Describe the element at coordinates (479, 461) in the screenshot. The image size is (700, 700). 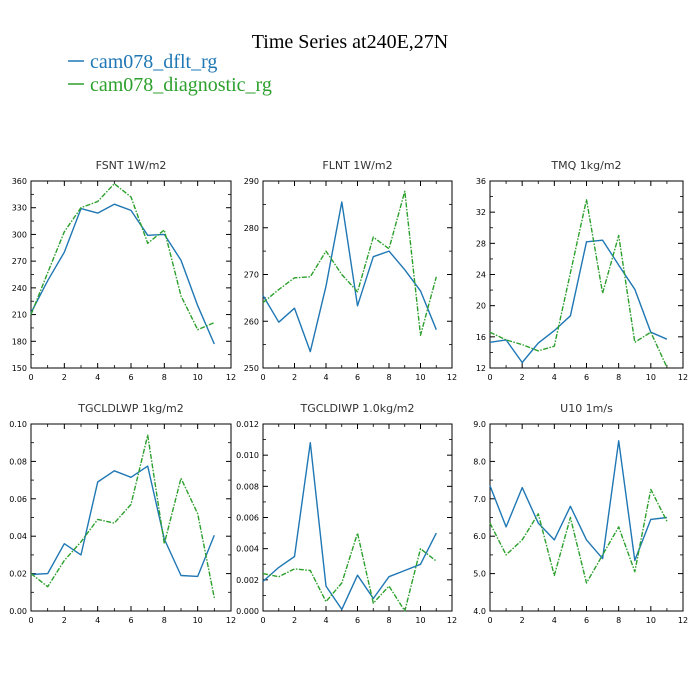
I see `y-tick-label: 8.0` at that location.